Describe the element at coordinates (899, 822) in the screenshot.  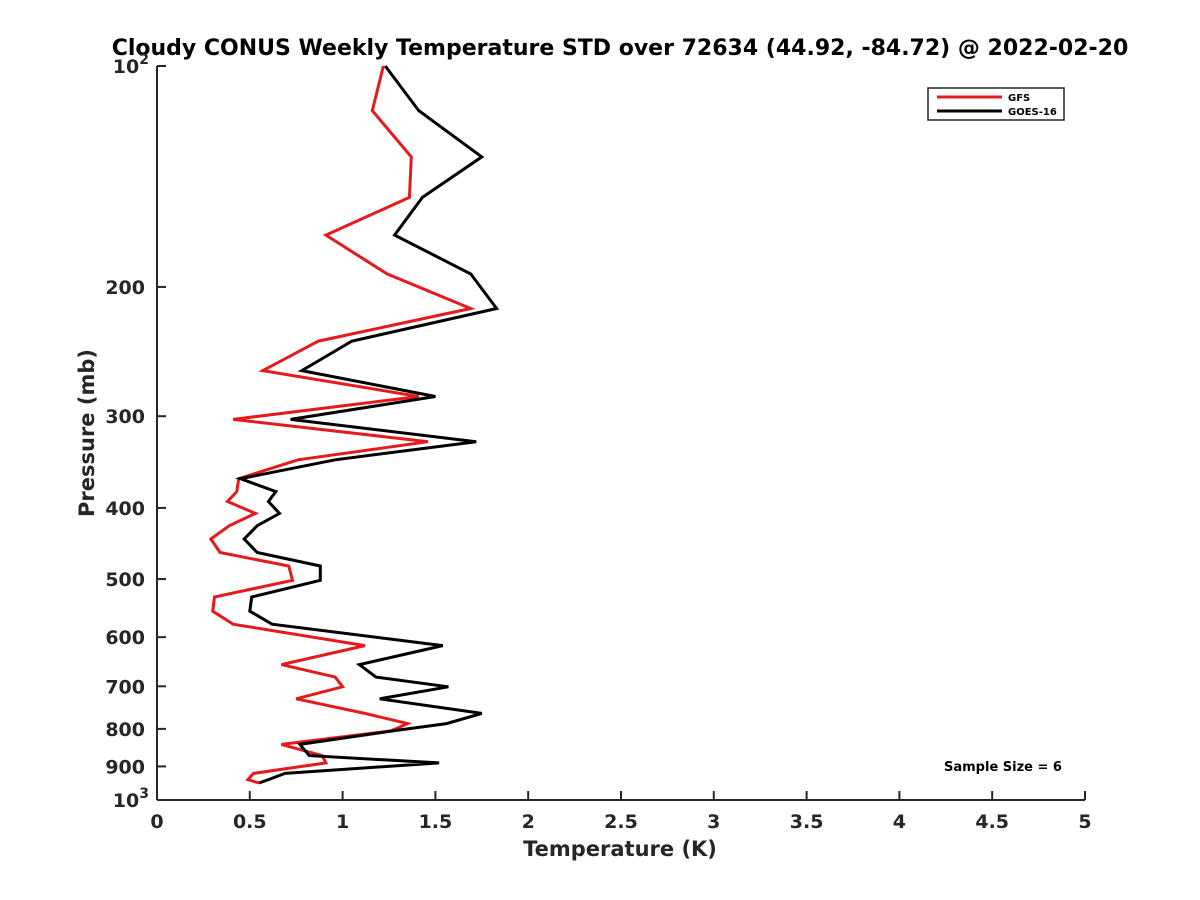
I see `x-tick-label: 4` at that location.